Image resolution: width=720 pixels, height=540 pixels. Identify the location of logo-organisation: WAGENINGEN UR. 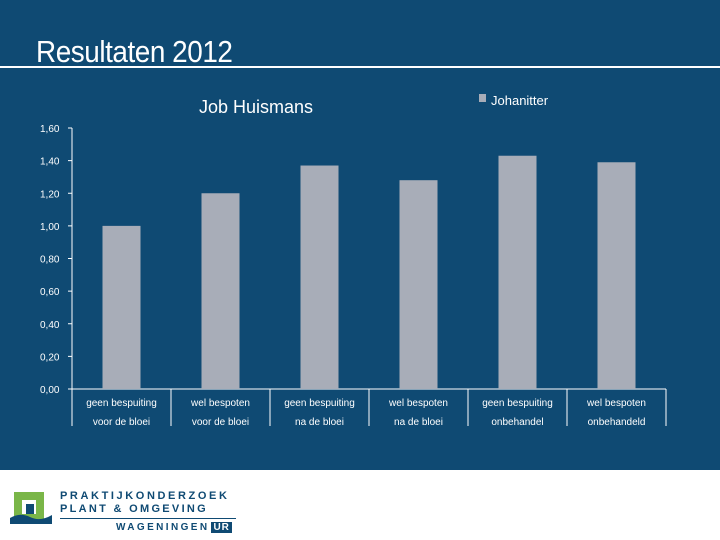
(174, 527).